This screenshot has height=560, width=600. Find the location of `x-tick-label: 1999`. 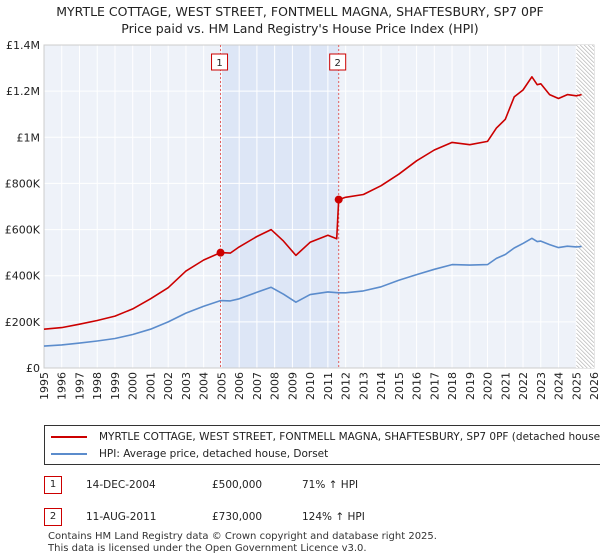

x-tick-label: 1999 is located at coordinates (115, 386).